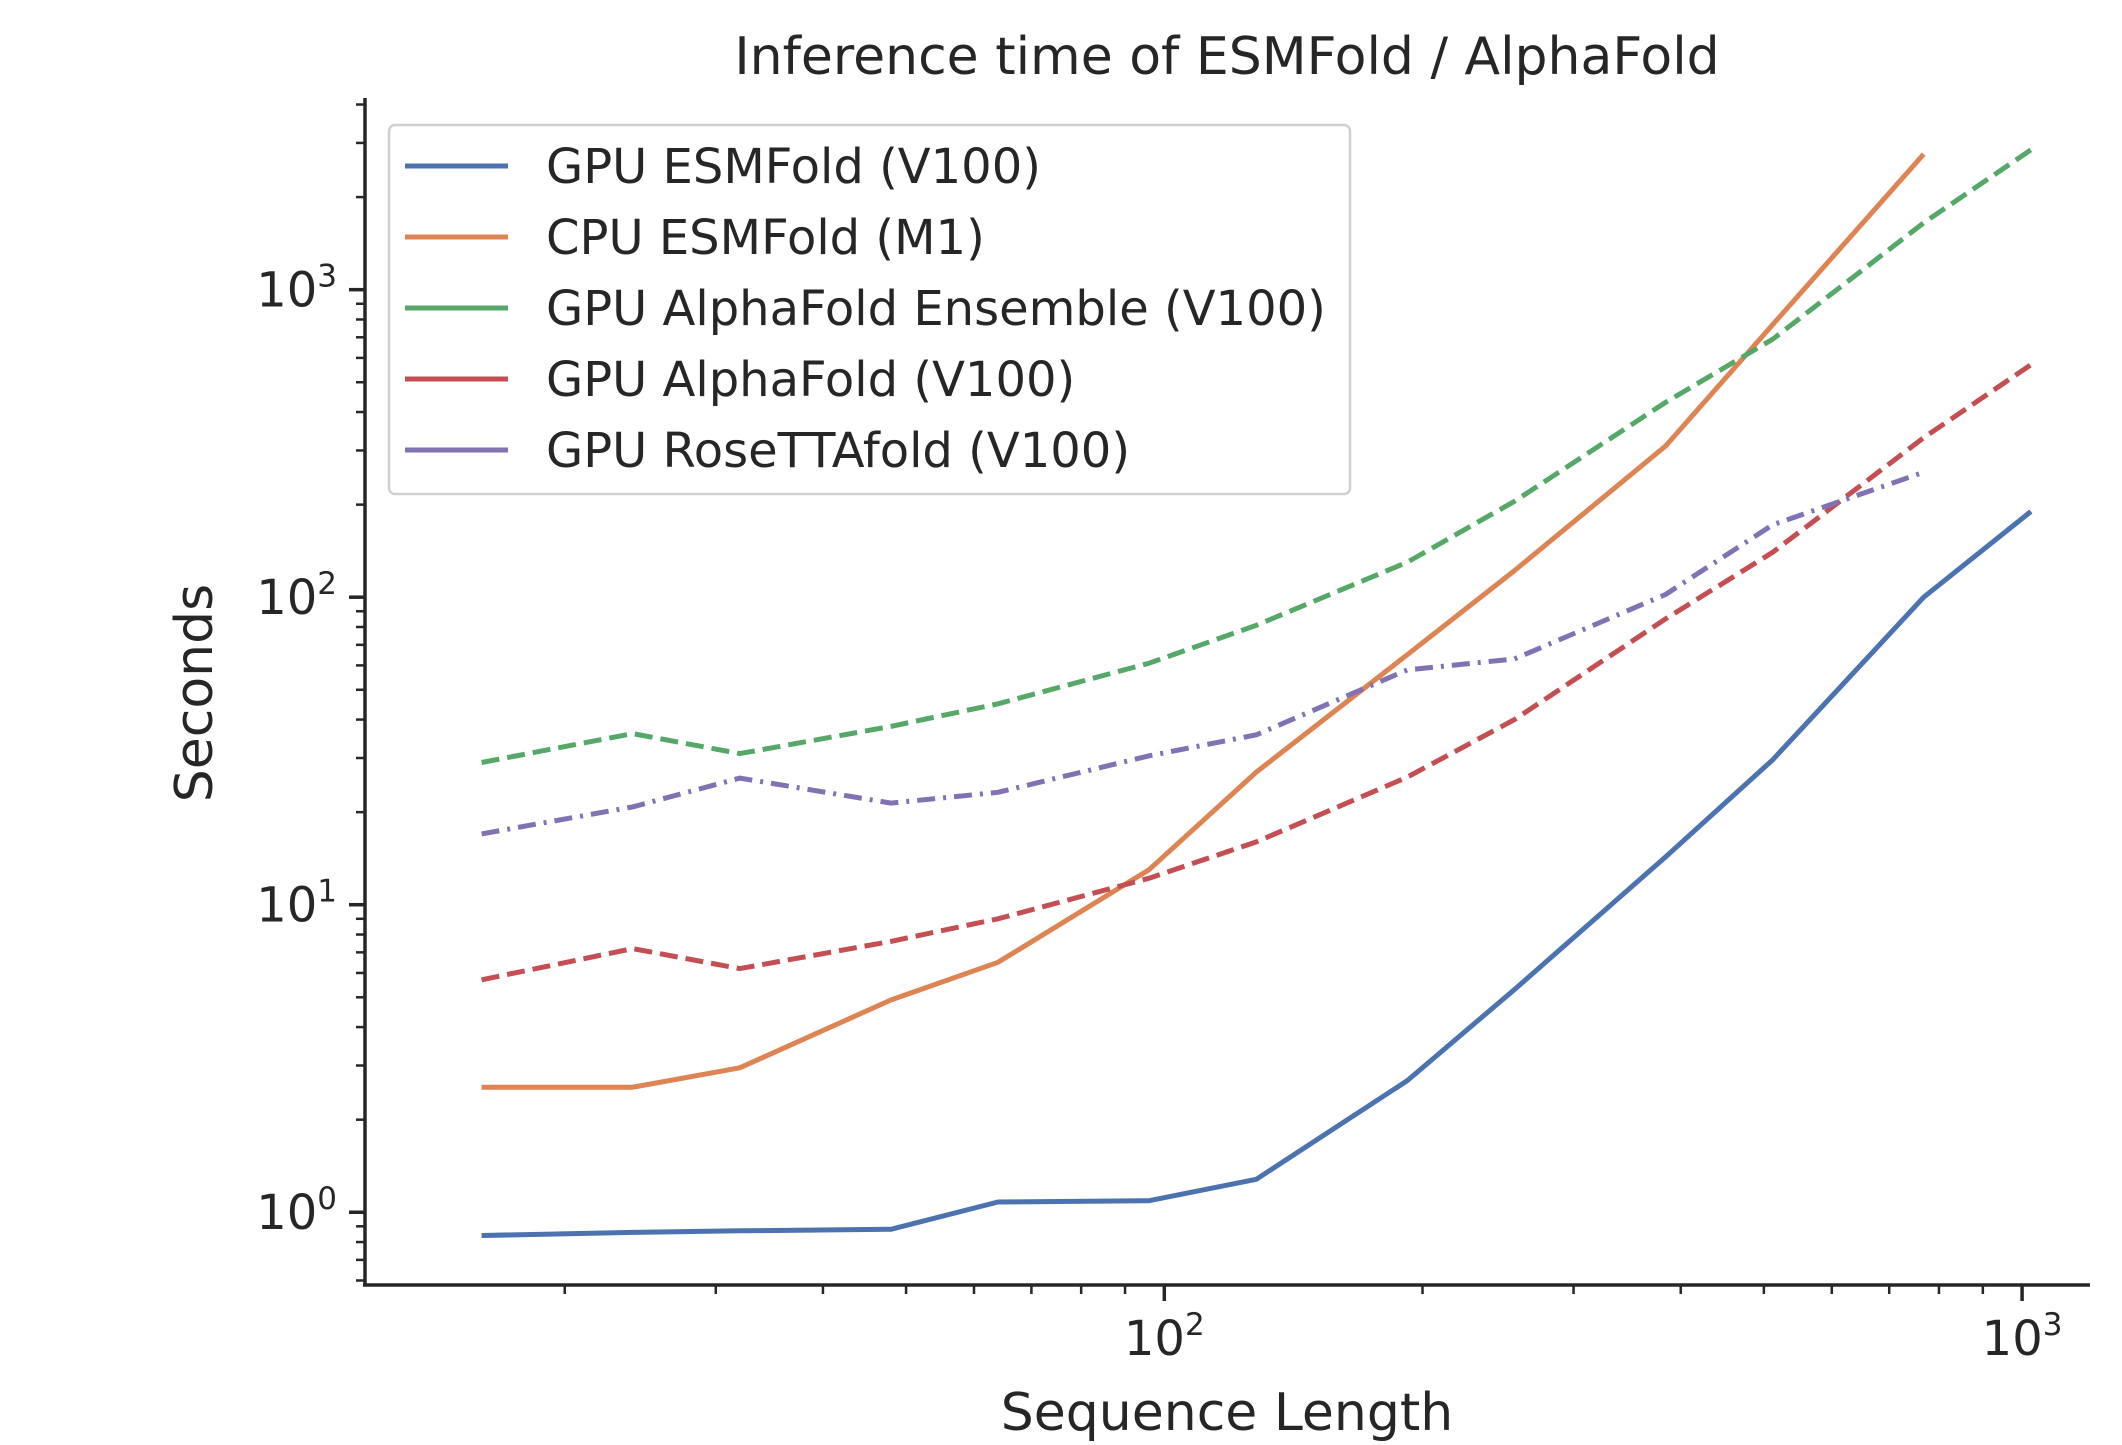 Image resolution: width=2122 pixels, height=1445 pixels. I want to click on x-tick-label: 102, so click(1164, 1337).